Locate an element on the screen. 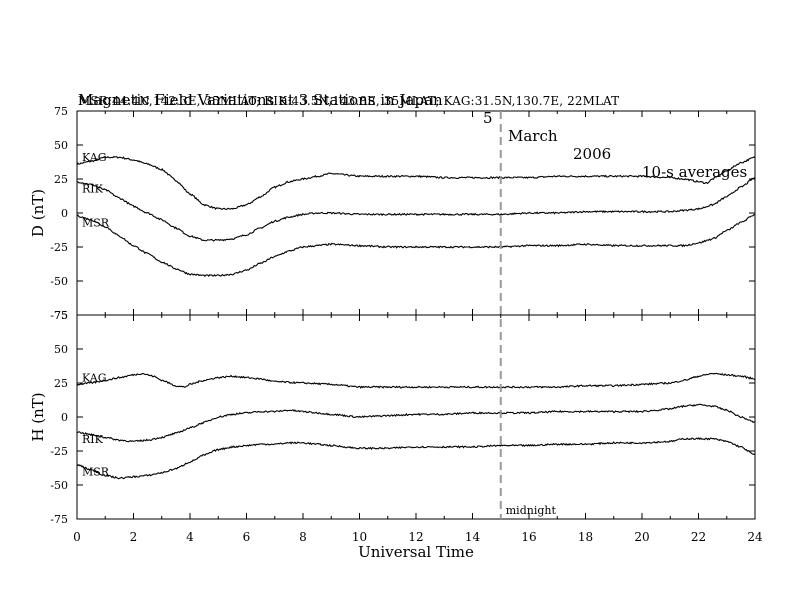 This screenshot has width=792, height=612. x-tick-label: 24 is located at coordinates (755, 537).